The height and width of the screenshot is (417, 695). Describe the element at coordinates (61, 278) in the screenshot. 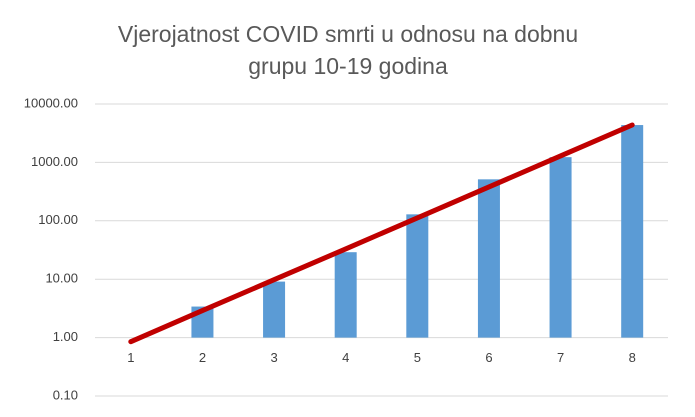

I see `y-tick-label: 10.00` at that location.